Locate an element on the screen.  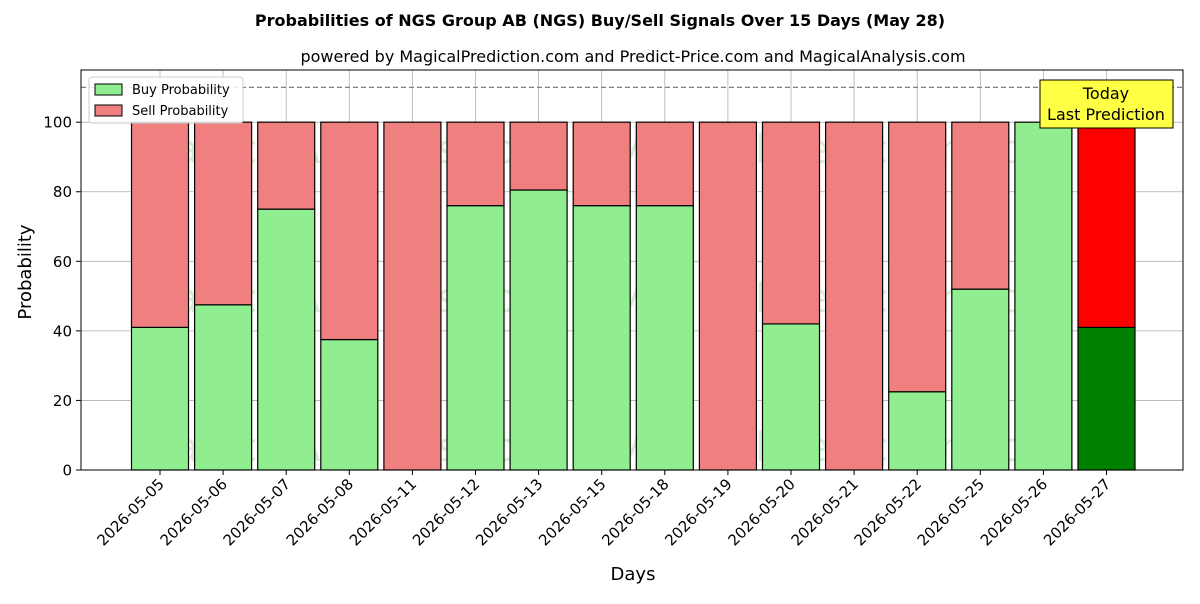
annotation-text: Last Prediction is located at coordinates (1106, 114).